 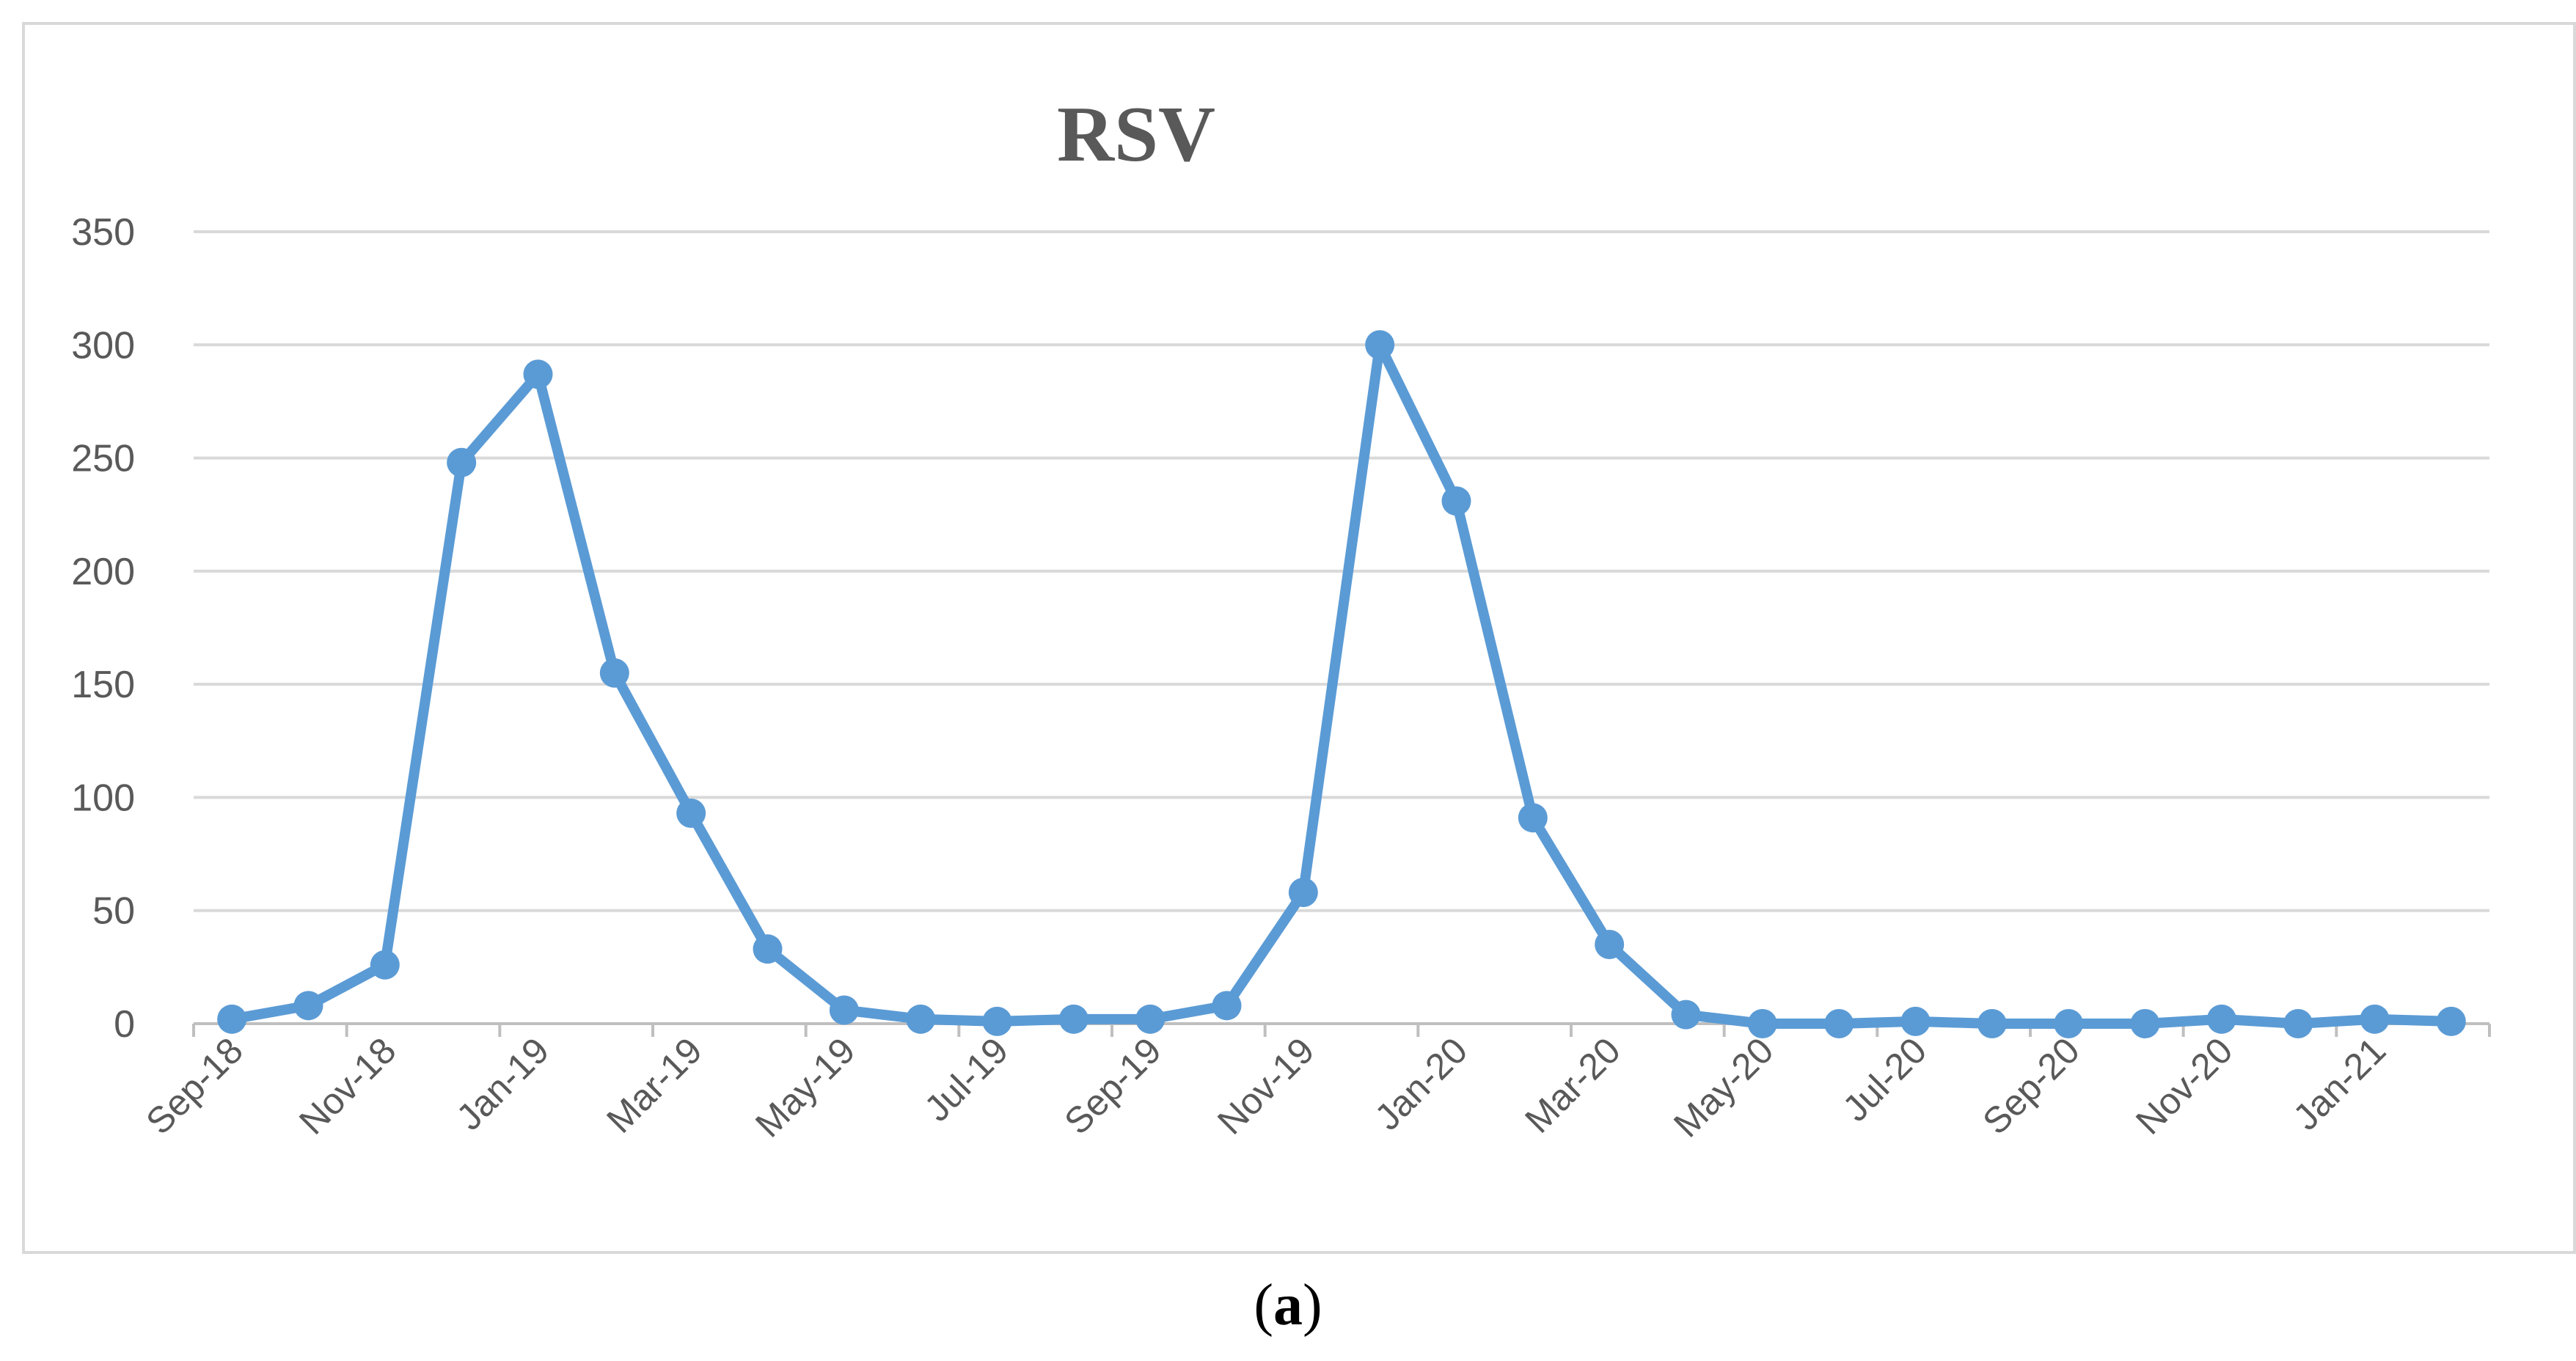 What do you see at coordinates (1263, 1305) in the screenshot?
I see `caption-open: (` at bounding box center [1263, 1305].